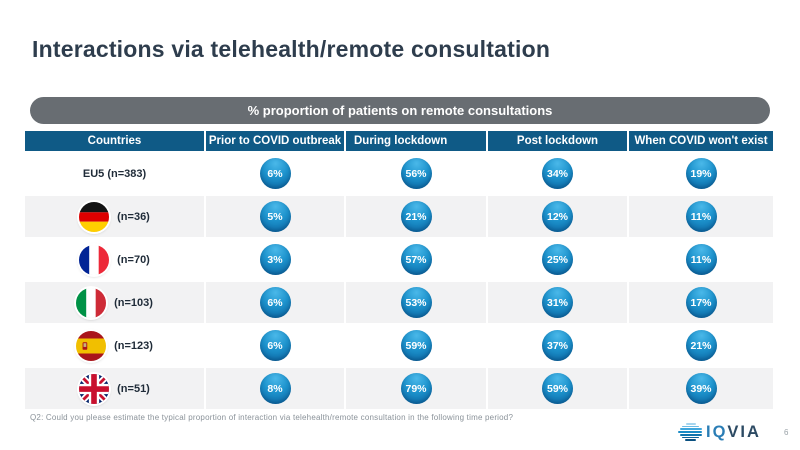 This screenshot has width=800, height=450. I want to click on value-cell: 17%, so click(701, 303).